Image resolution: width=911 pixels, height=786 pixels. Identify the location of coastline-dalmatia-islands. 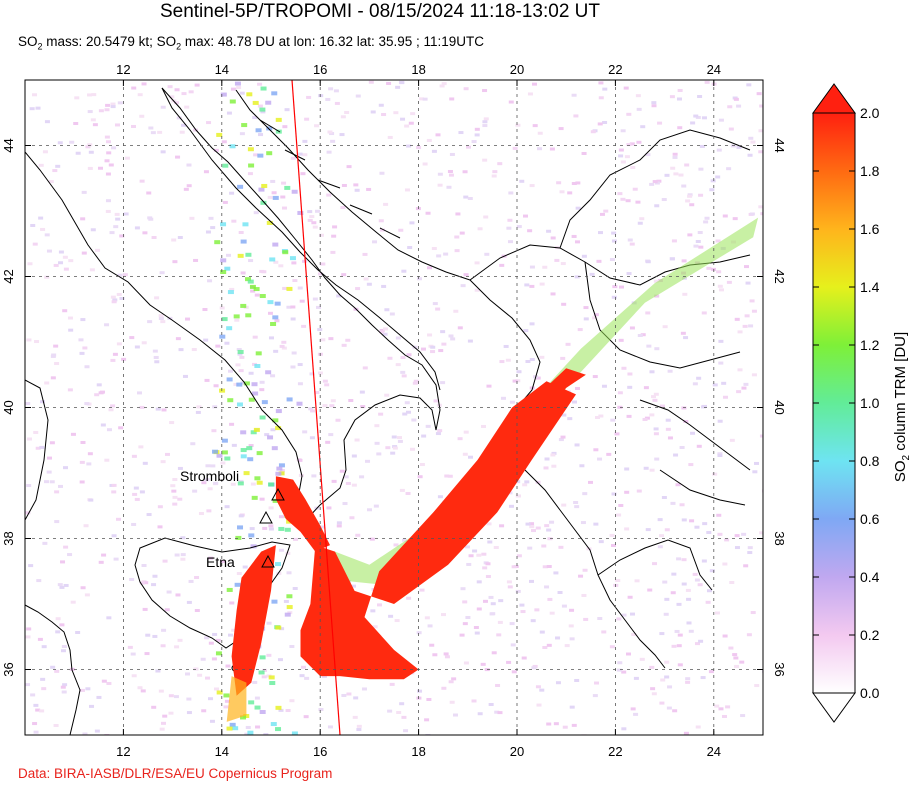
(330, 179).